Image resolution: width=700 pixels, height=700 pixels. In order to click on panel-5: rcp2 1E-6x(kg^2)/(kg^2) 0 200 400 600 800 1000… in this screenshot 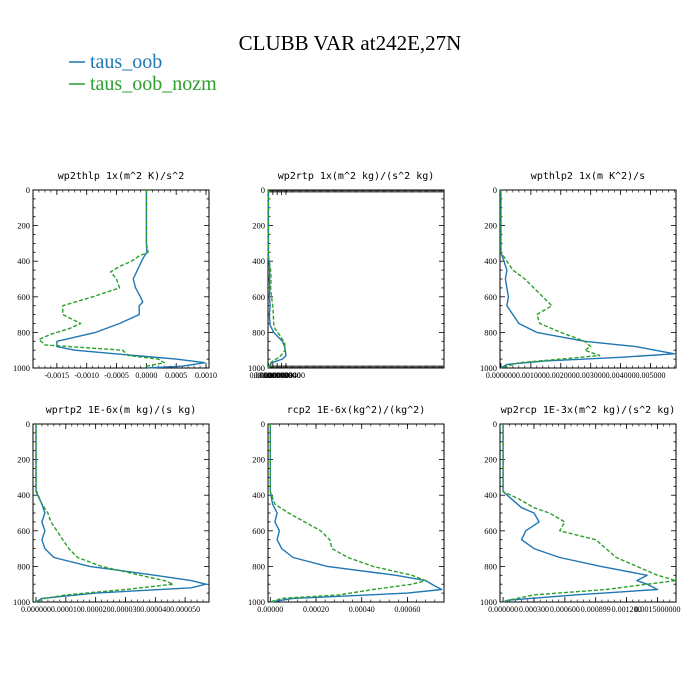, I will do `click(346, 509)`.